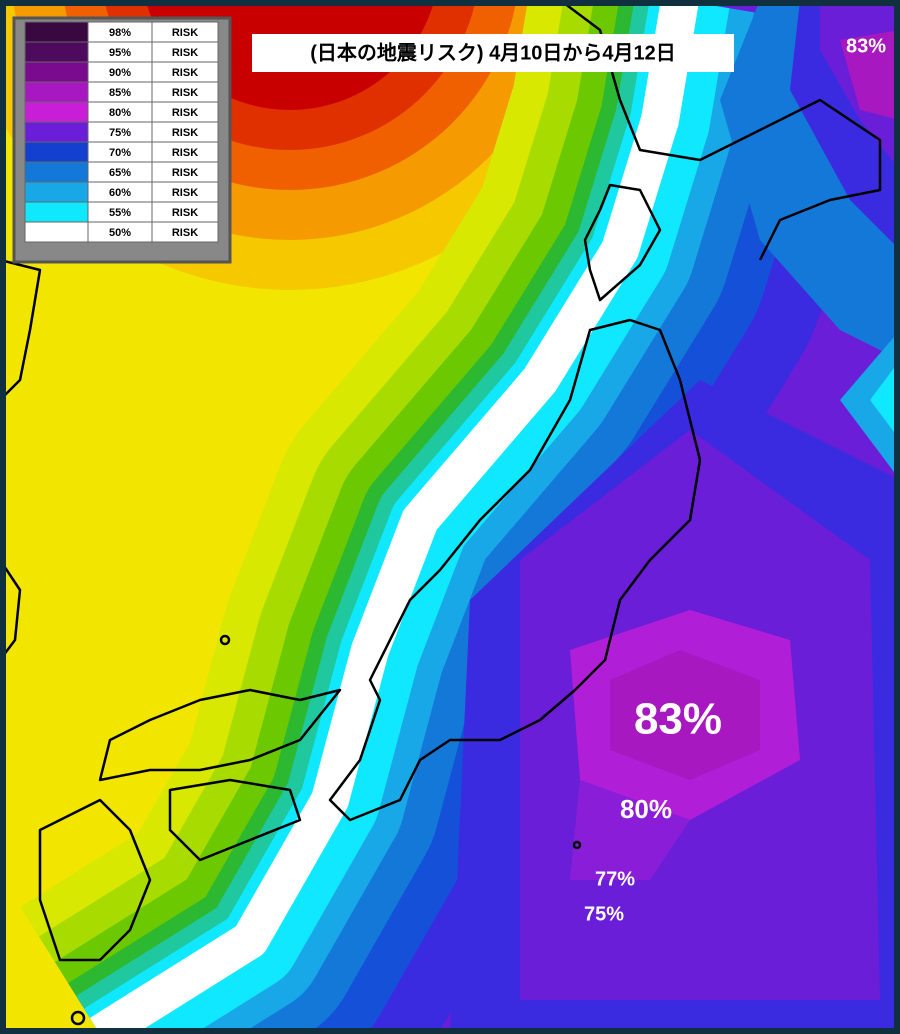 The height and width of the screenshot is (1034, 900). I want to click on legend-level: 85%, so click(120, 93).